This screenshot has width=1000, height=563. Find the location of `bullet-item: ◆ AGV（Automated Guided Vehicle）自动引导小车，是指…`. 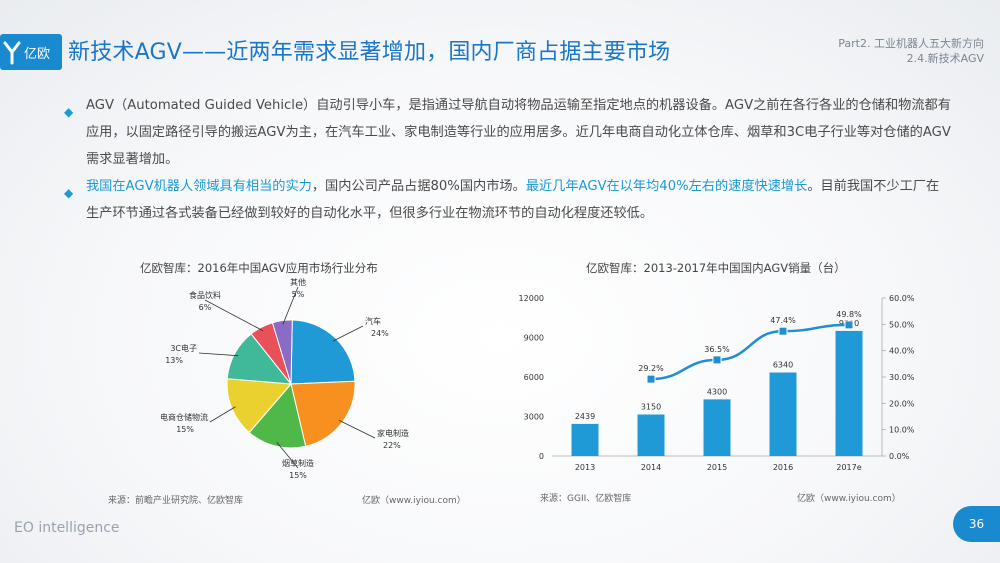

bullet-item: ◆ AGV（Automated Guided Vehicle）自动引导小车，是指… is located at coordinates (507, 132).